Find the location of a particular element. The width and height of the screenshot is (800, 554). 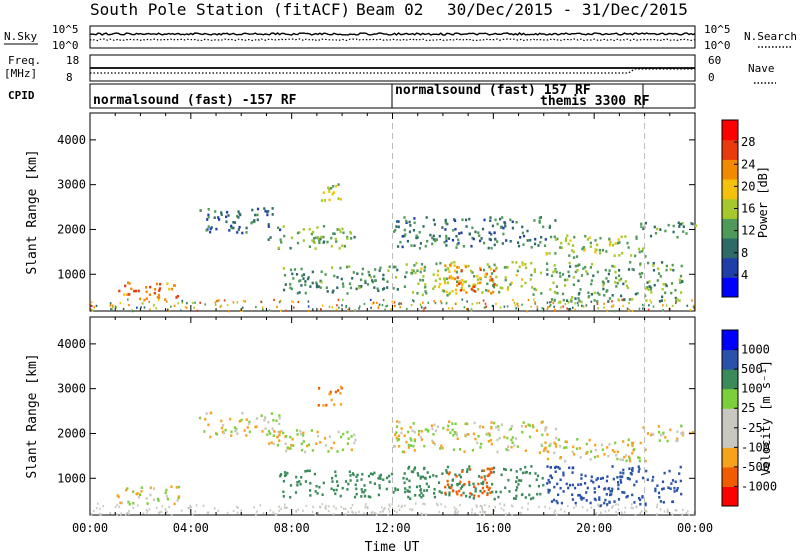

nave-label: Nave is located at coordinates (761, 68).